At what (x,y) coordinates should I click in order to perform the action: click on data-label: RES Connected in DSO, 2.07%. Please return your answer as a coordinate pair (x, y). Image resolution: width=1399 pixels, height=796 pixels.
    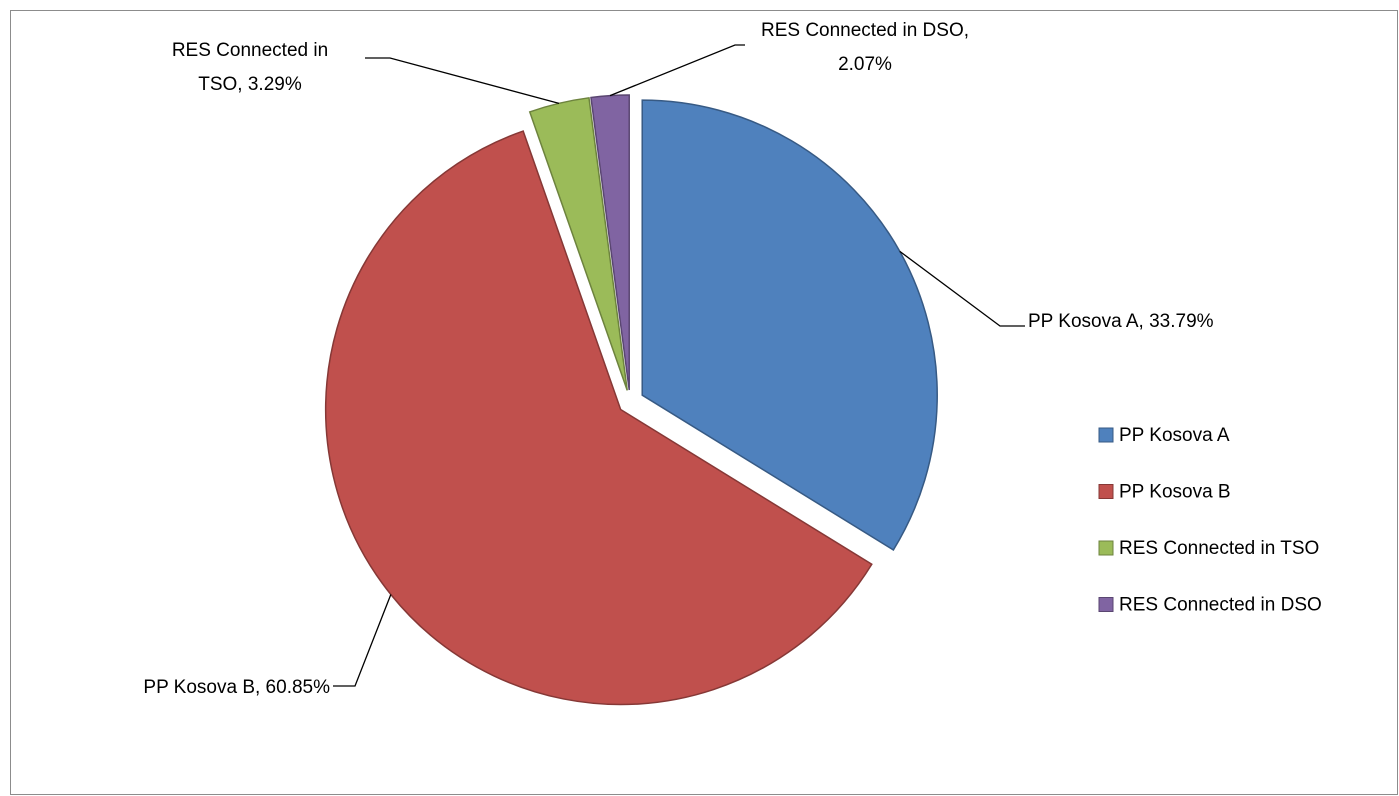
    Looking at the image, I should click on (865, 47).